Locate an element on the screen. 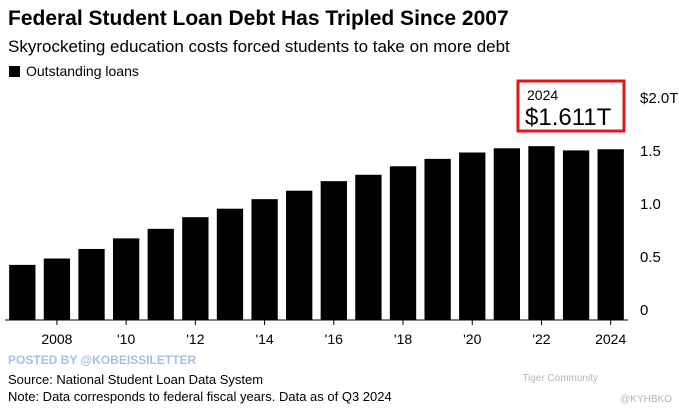 This screenshot has width=679, height=414. x-tick-label: '22 is located at coordinates (541, 339).